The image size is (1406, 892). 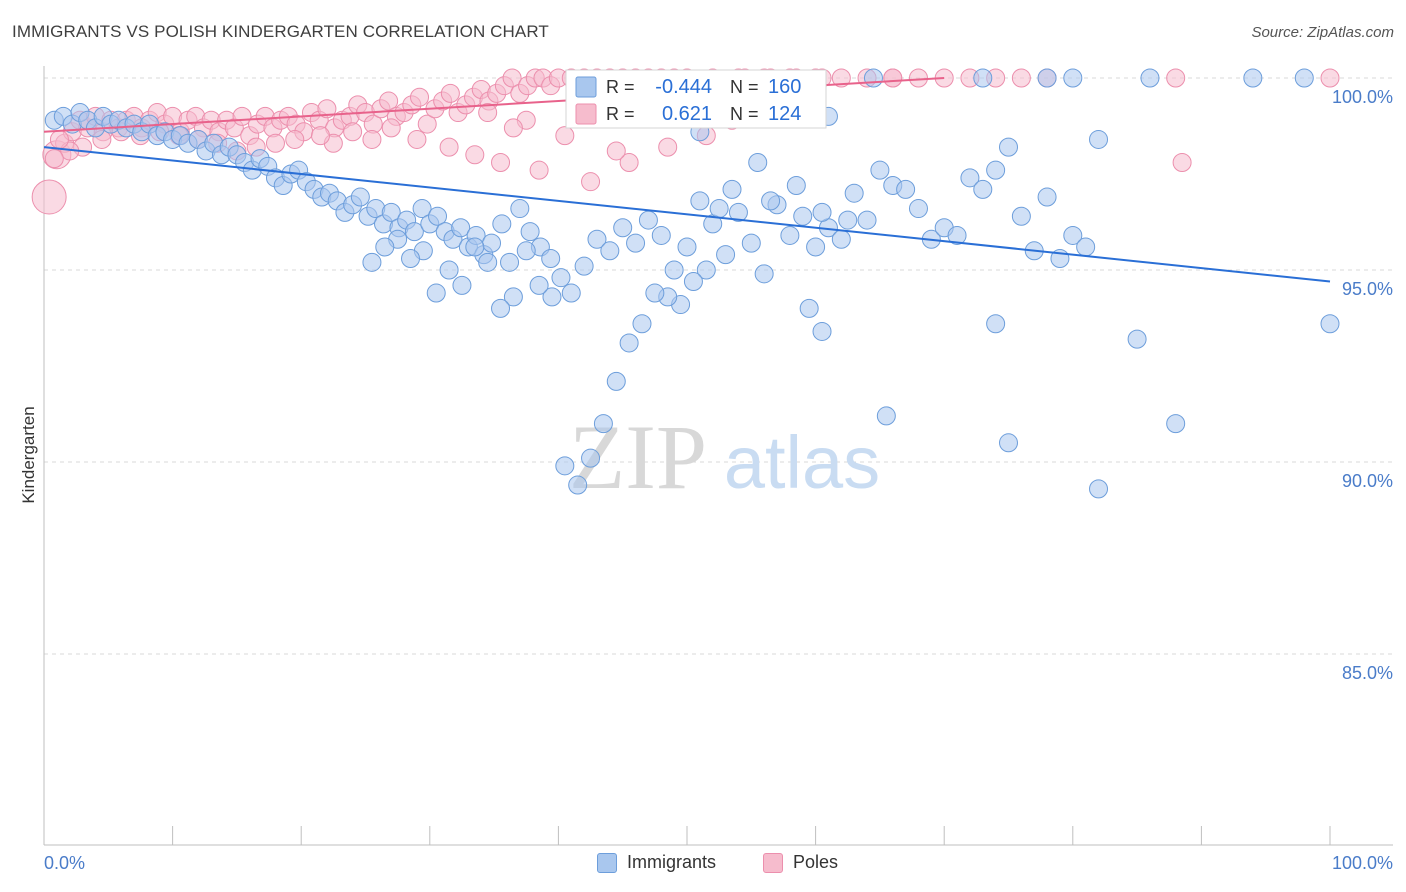 What do you see at coordinates (672, 862) in the screenshot?
I see `legend-label-immigrants: Immigrants` at bounding box center [672, 862].